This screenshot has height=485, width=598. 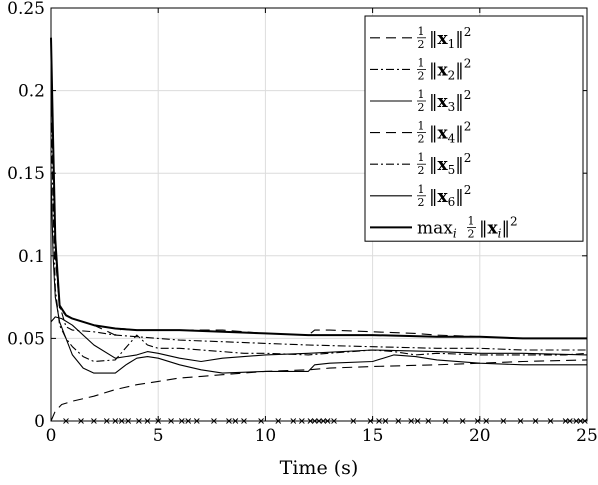 I want to click on legend-item-7: maxi 12 ‖xi‖2, so click(x=444, y=227).